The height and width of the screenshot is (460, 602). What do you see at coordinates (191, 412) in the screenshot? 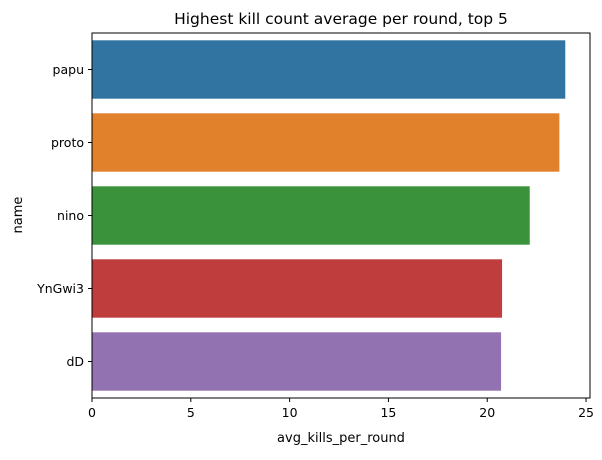
I see `x-tick-label: 5` at bounding box center [191, 412].